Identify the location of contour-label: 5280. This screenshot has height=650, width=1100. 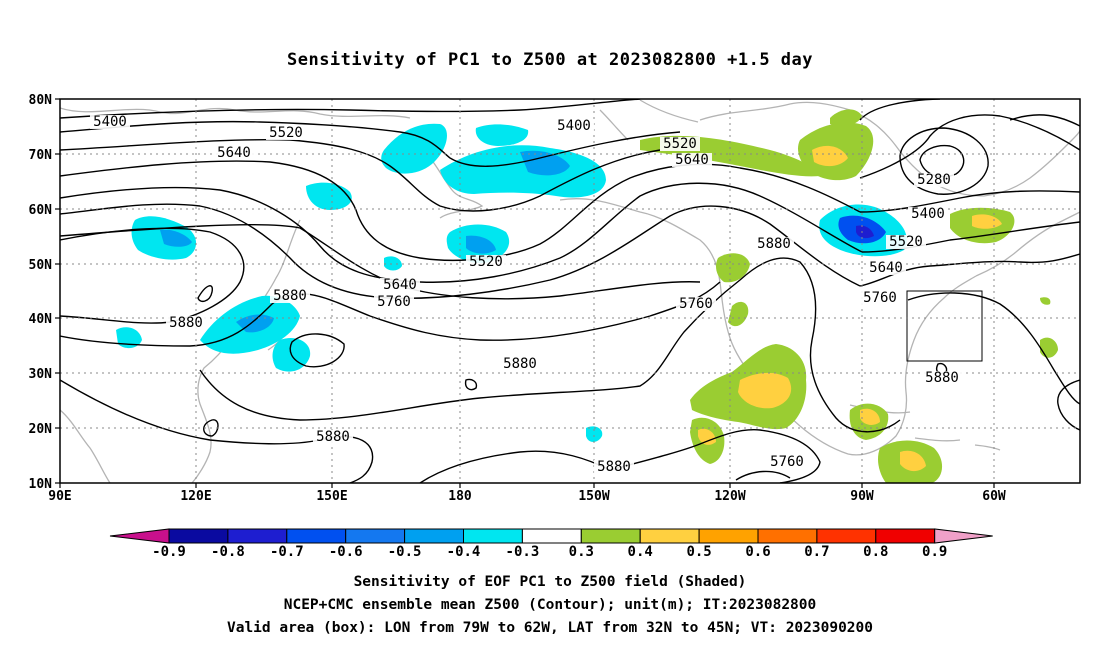
(934, 180).